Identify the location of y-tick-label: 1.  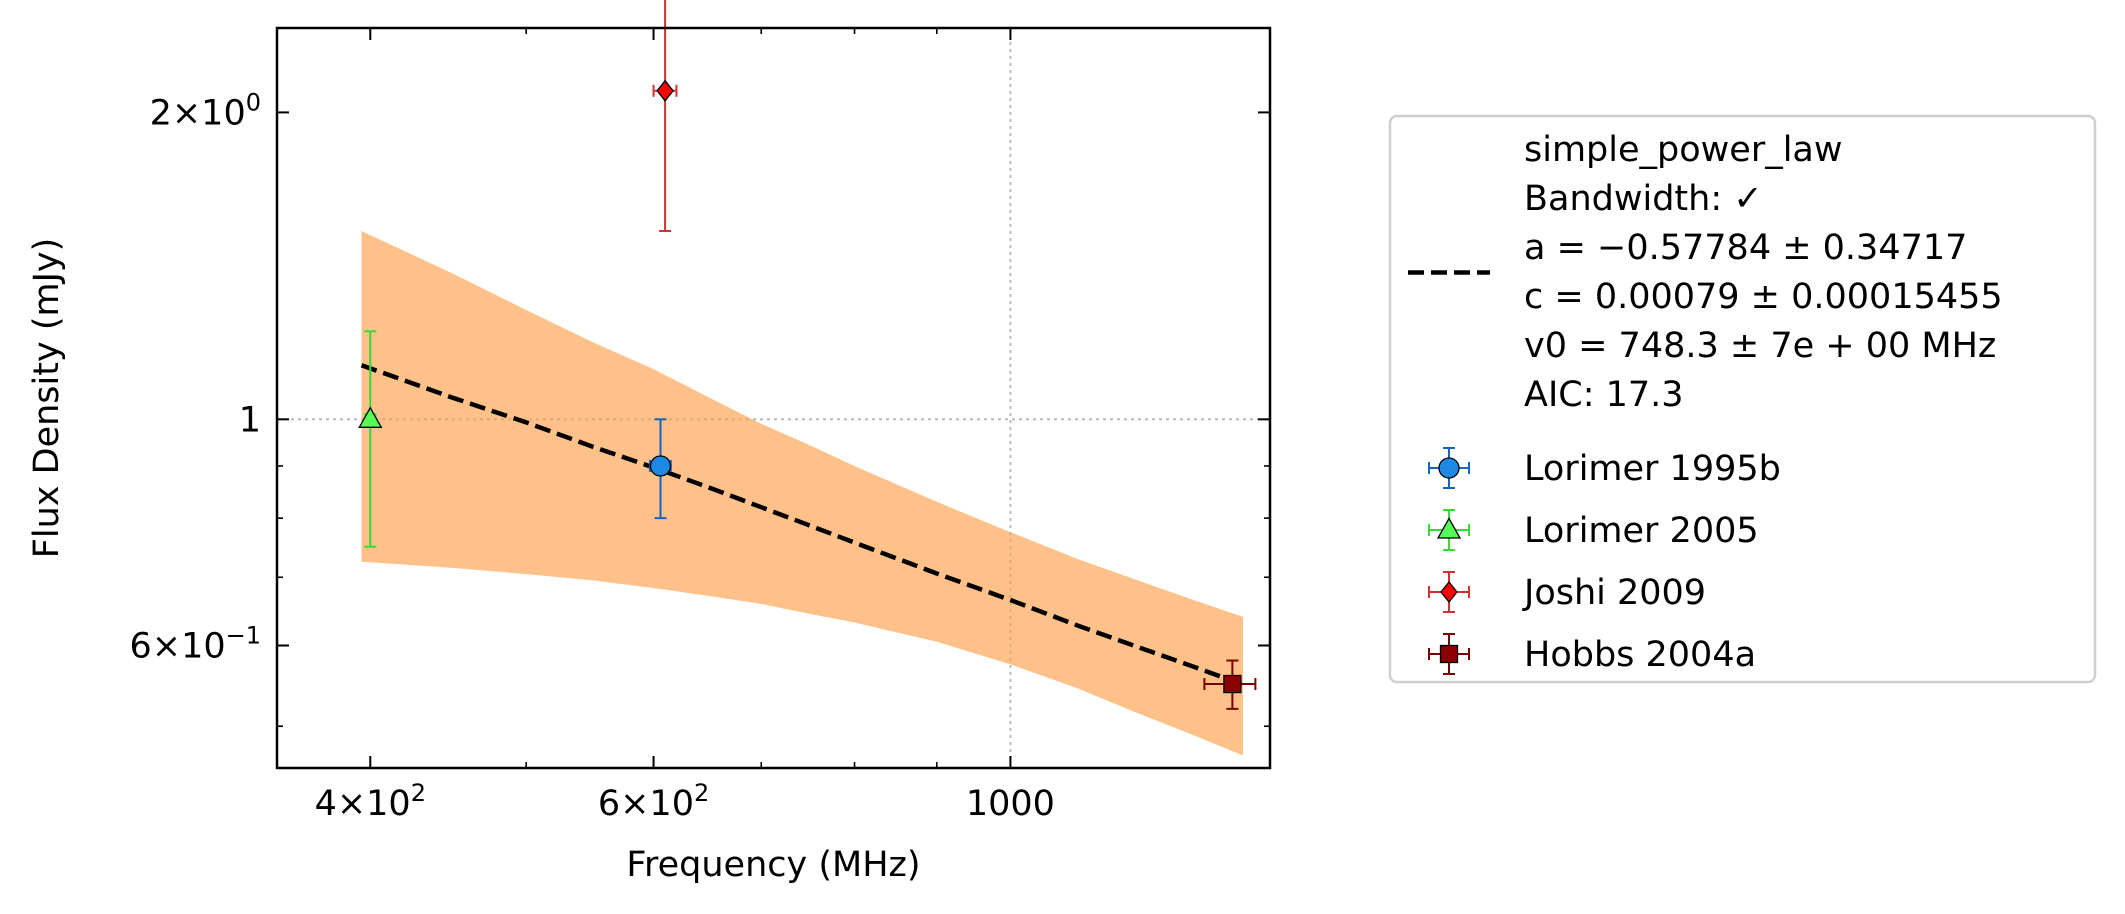
(250, 420).